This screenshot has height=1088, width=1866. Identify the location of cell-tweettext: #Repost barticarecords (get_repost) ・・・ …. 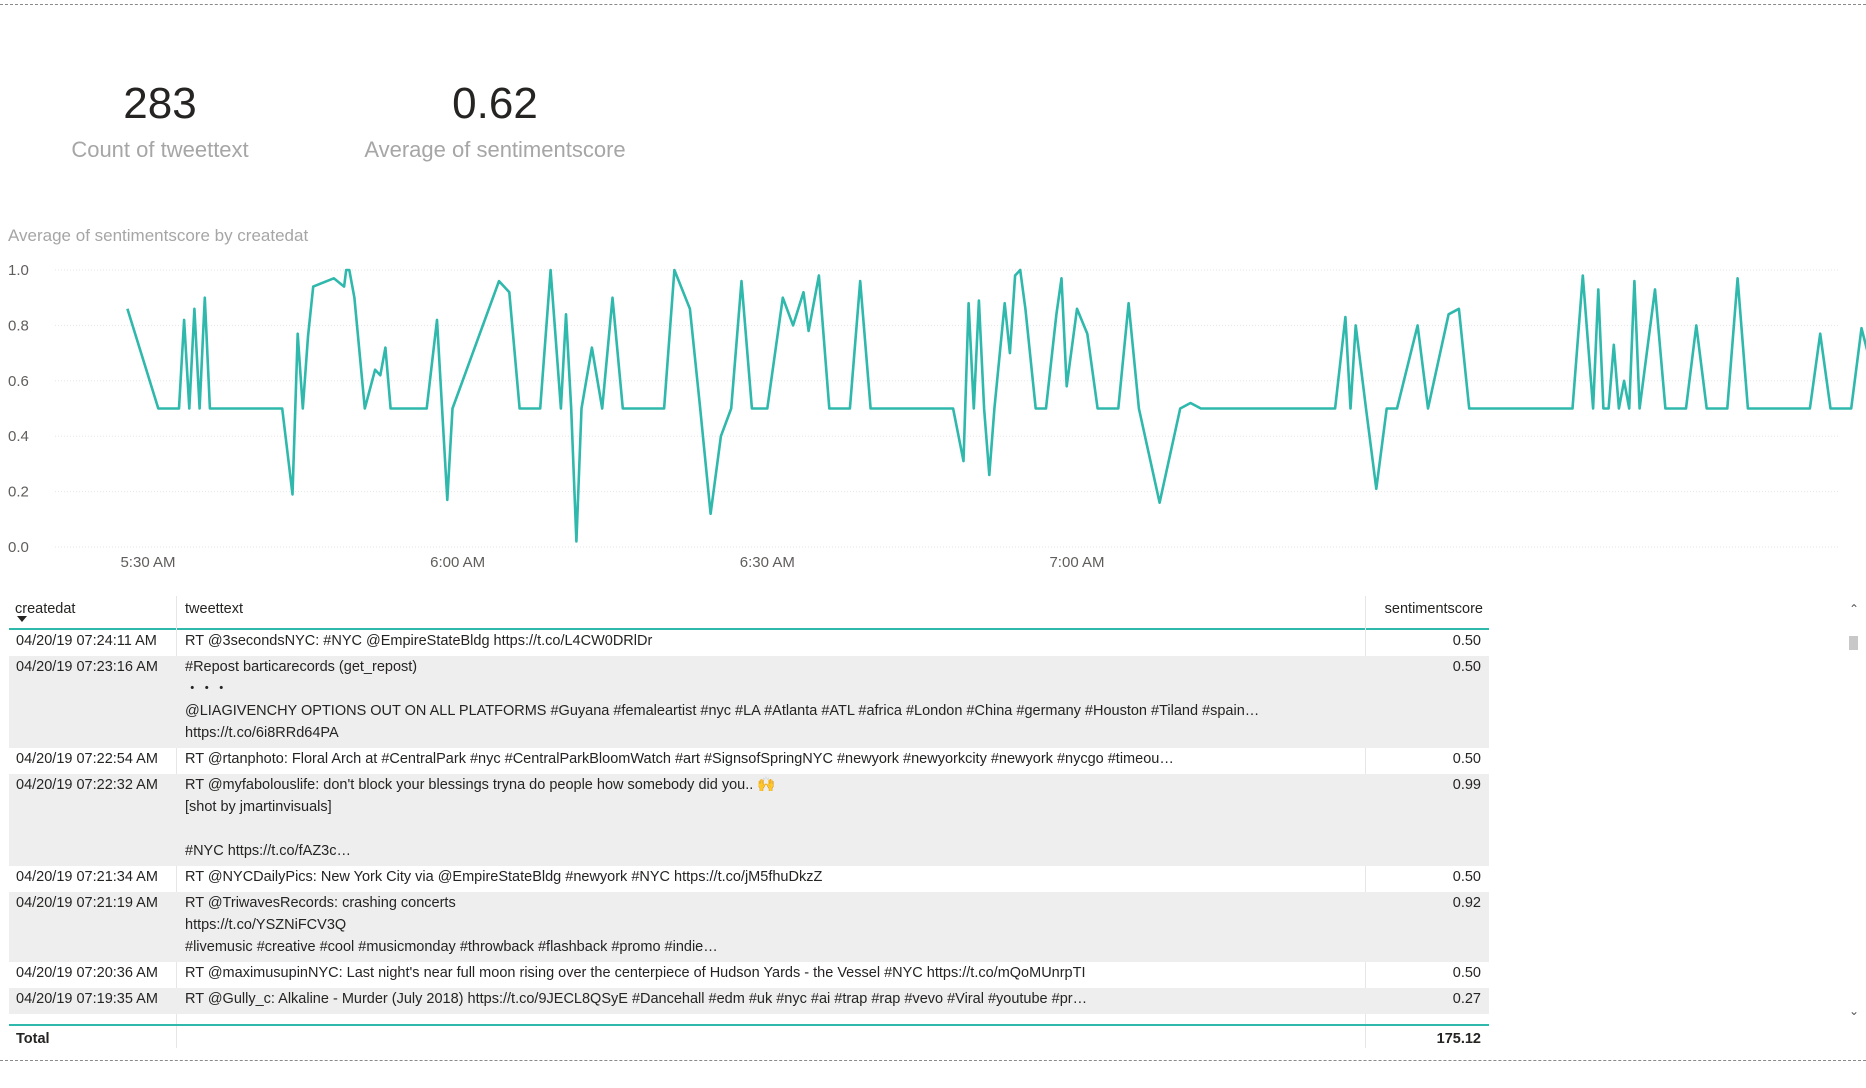
(722, 700).